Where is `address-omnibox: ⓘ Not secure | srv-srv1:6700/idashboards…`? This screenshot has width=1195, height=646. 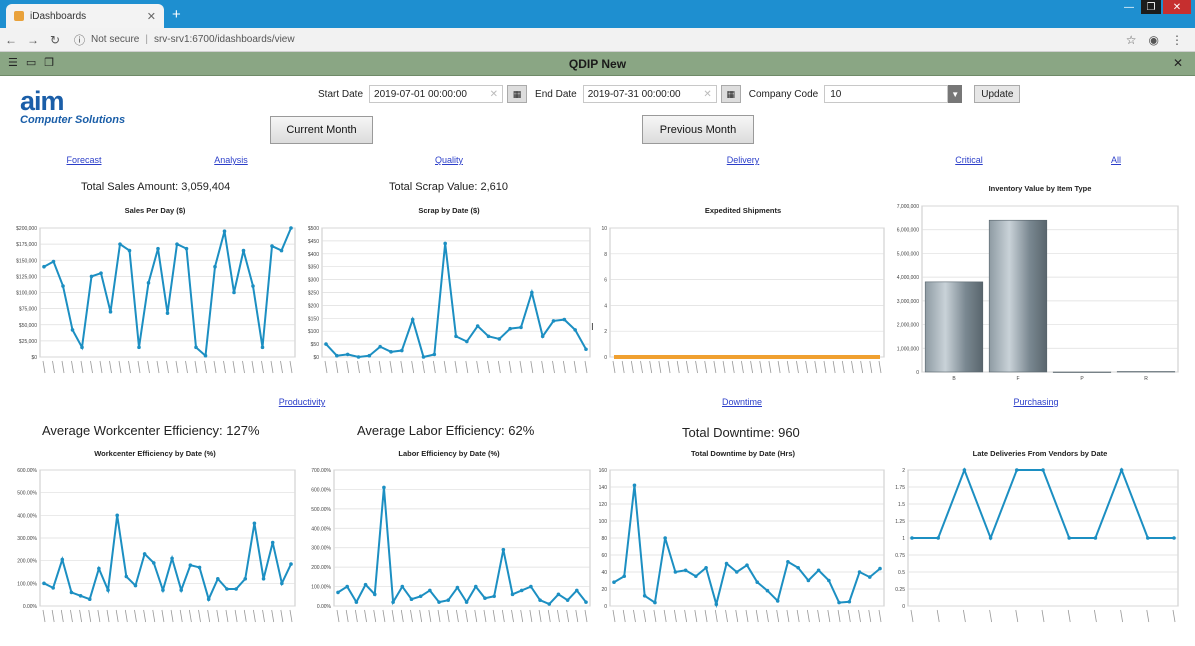 address-omnibox: ⓘ Not secure | srv-srv1:6700/idashboards… is located at coordinates (184, 40).